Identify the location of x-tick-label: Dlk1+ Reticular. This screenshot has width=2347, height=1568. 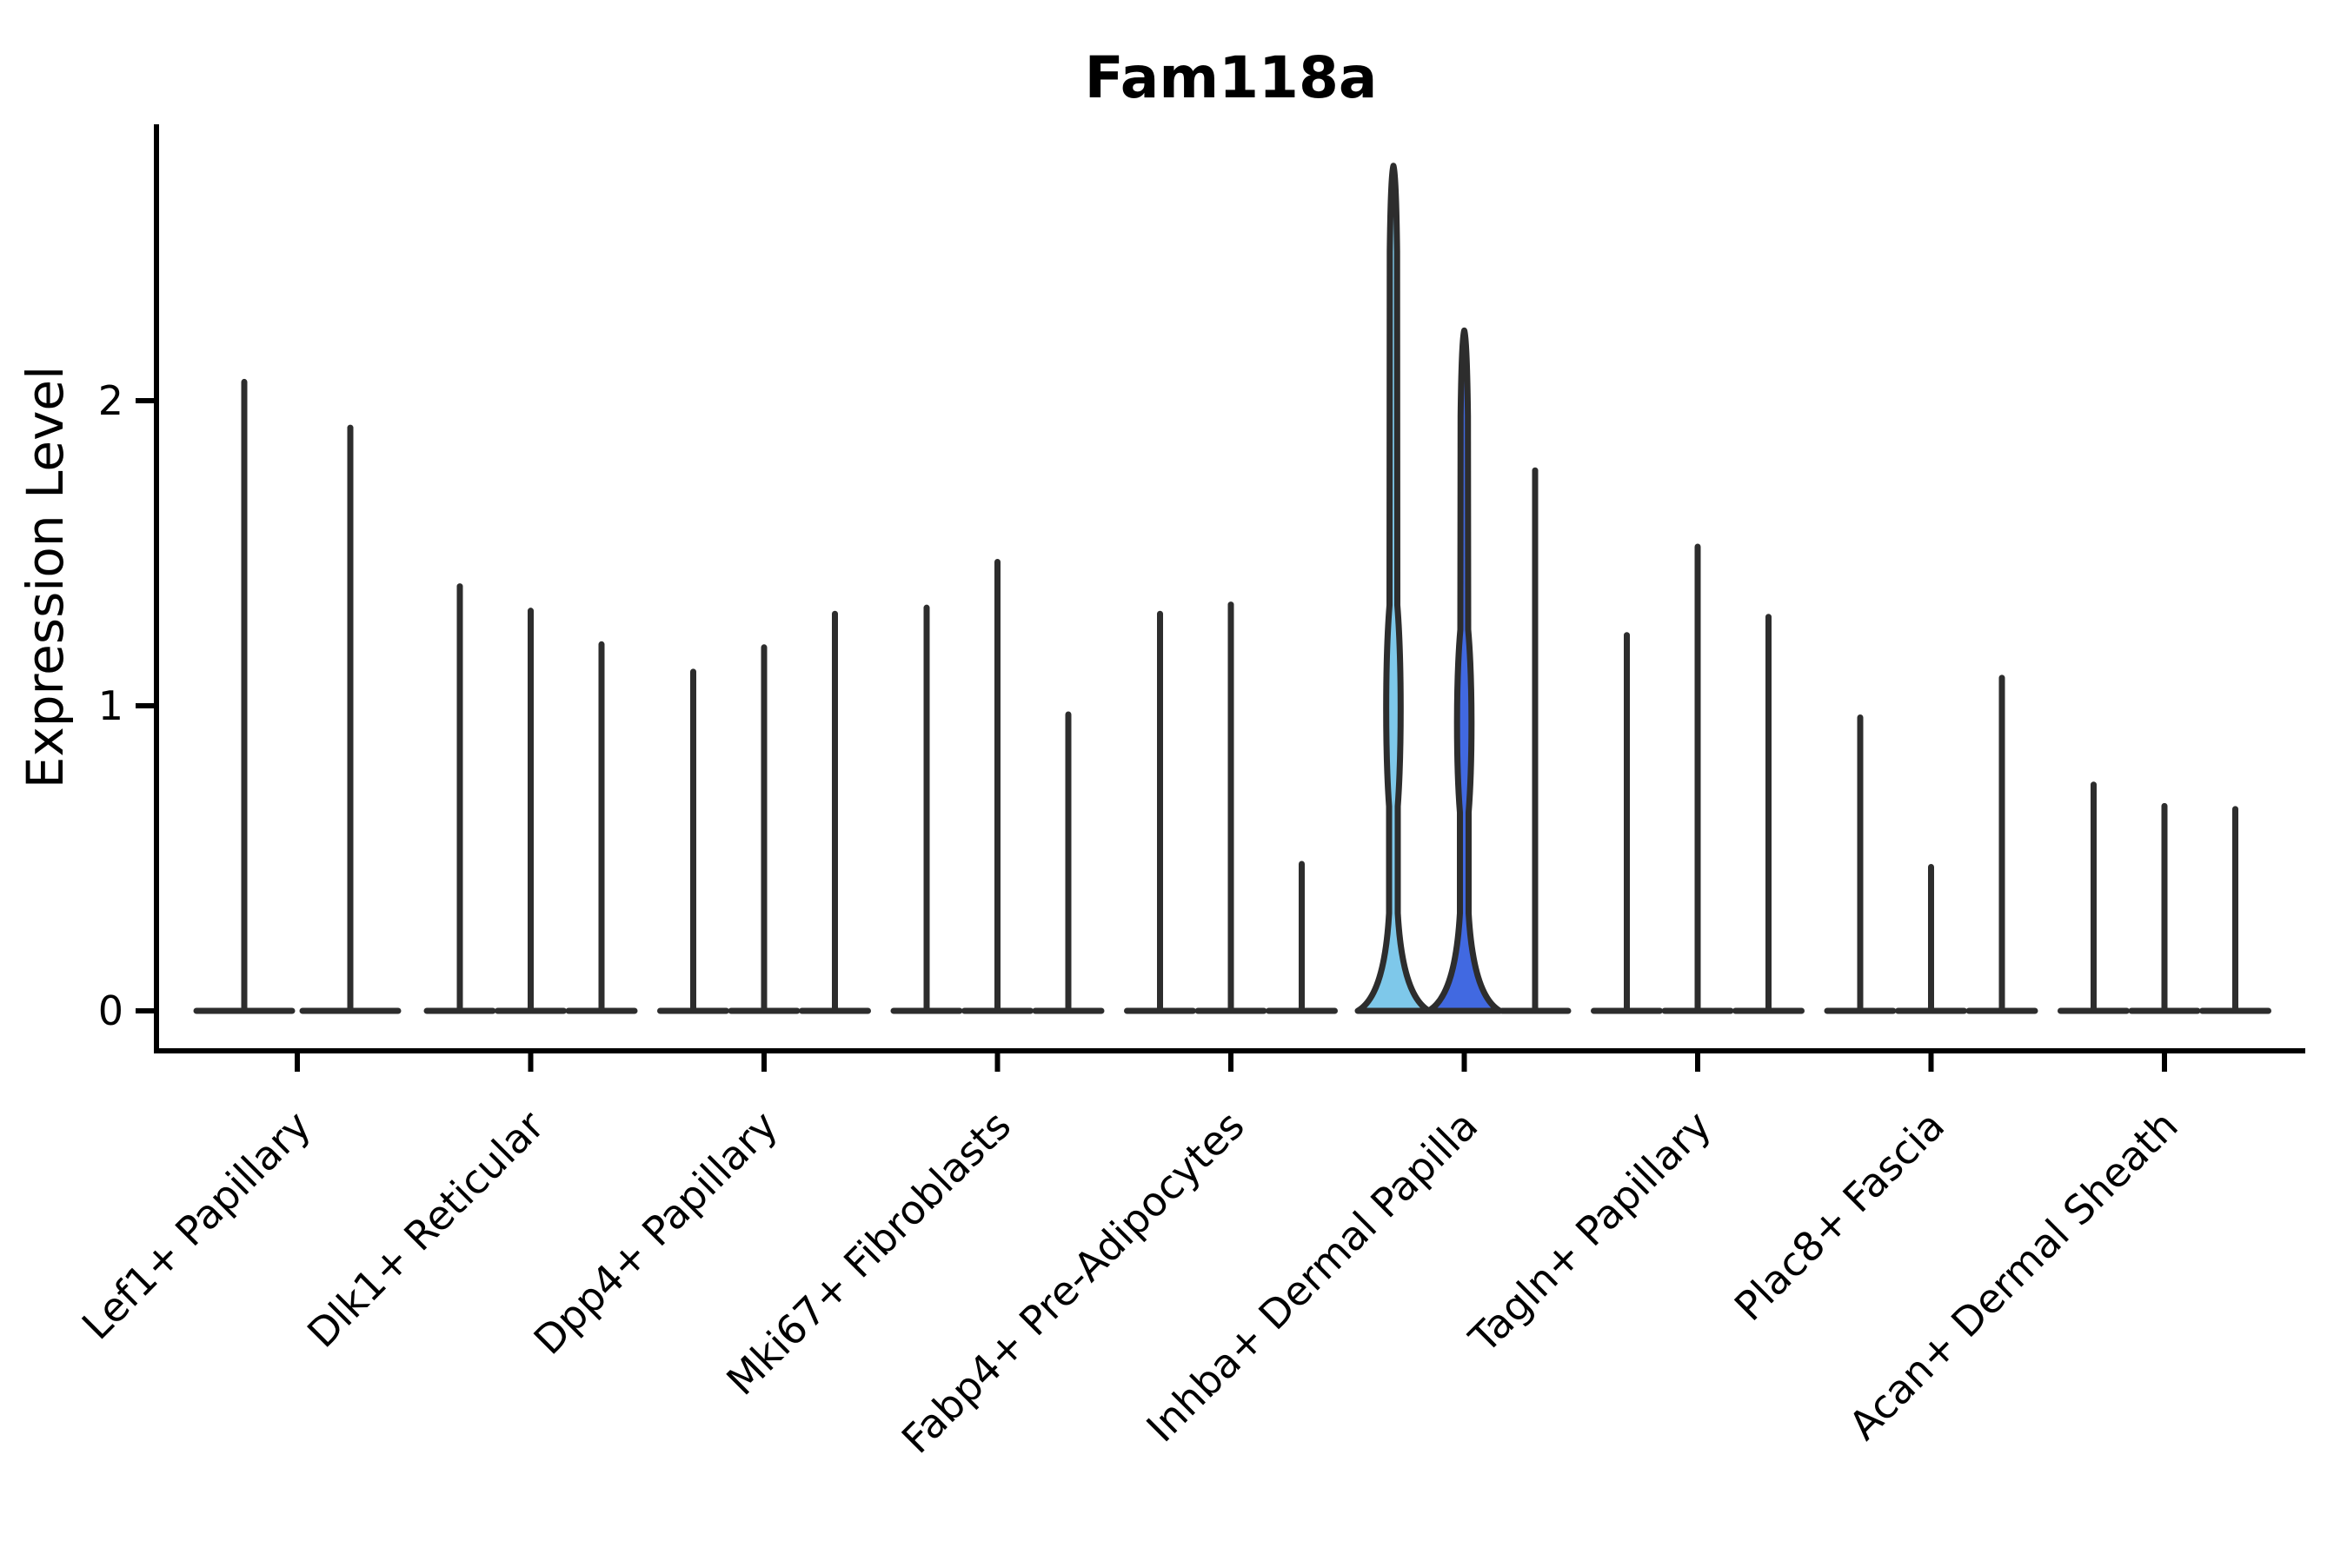
(426, 1229).